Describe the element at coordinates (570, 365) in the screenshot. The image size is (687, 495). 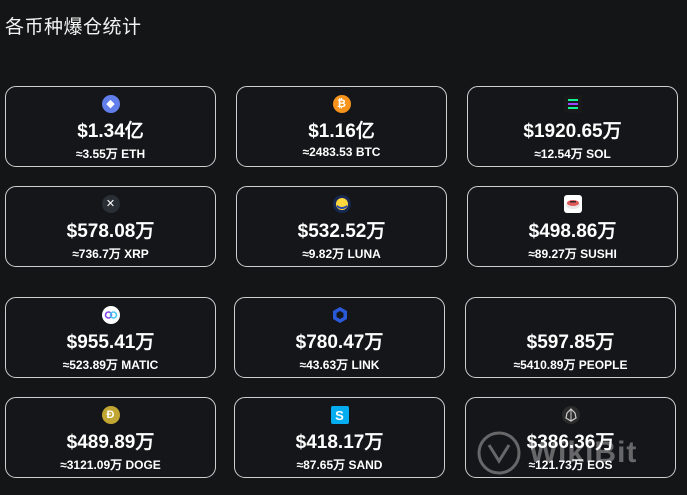
I see `liquidation-quantity: ≈5410.89万 PEOPLE` at that location.